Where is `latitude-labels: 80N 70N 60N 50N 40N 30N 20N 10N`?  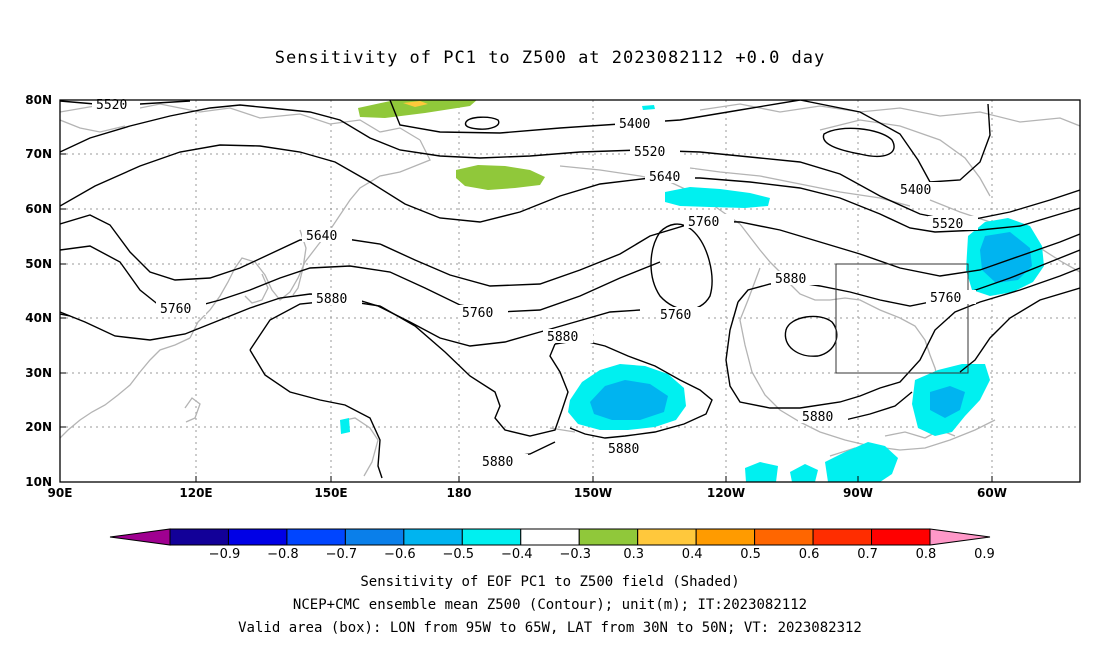 latitude-labels: 80N 70N 60N 50N 40N 30N 20N 10N is located at coordinates (38, 291).